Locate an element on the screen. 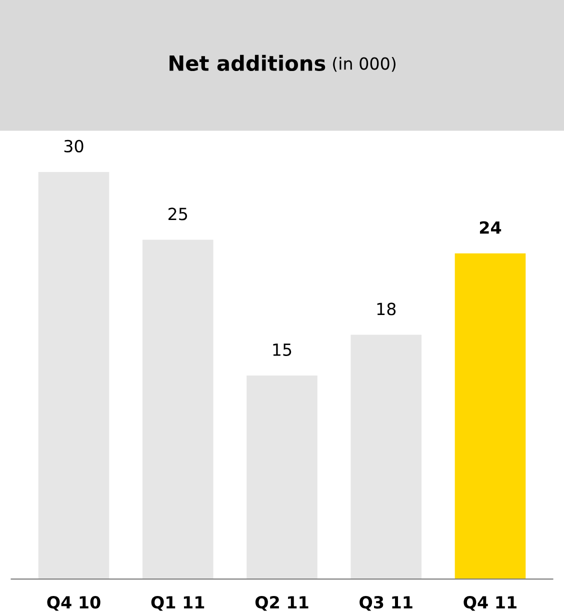  x-tick-label: Q4 10 is located at coordinates (73, 603).